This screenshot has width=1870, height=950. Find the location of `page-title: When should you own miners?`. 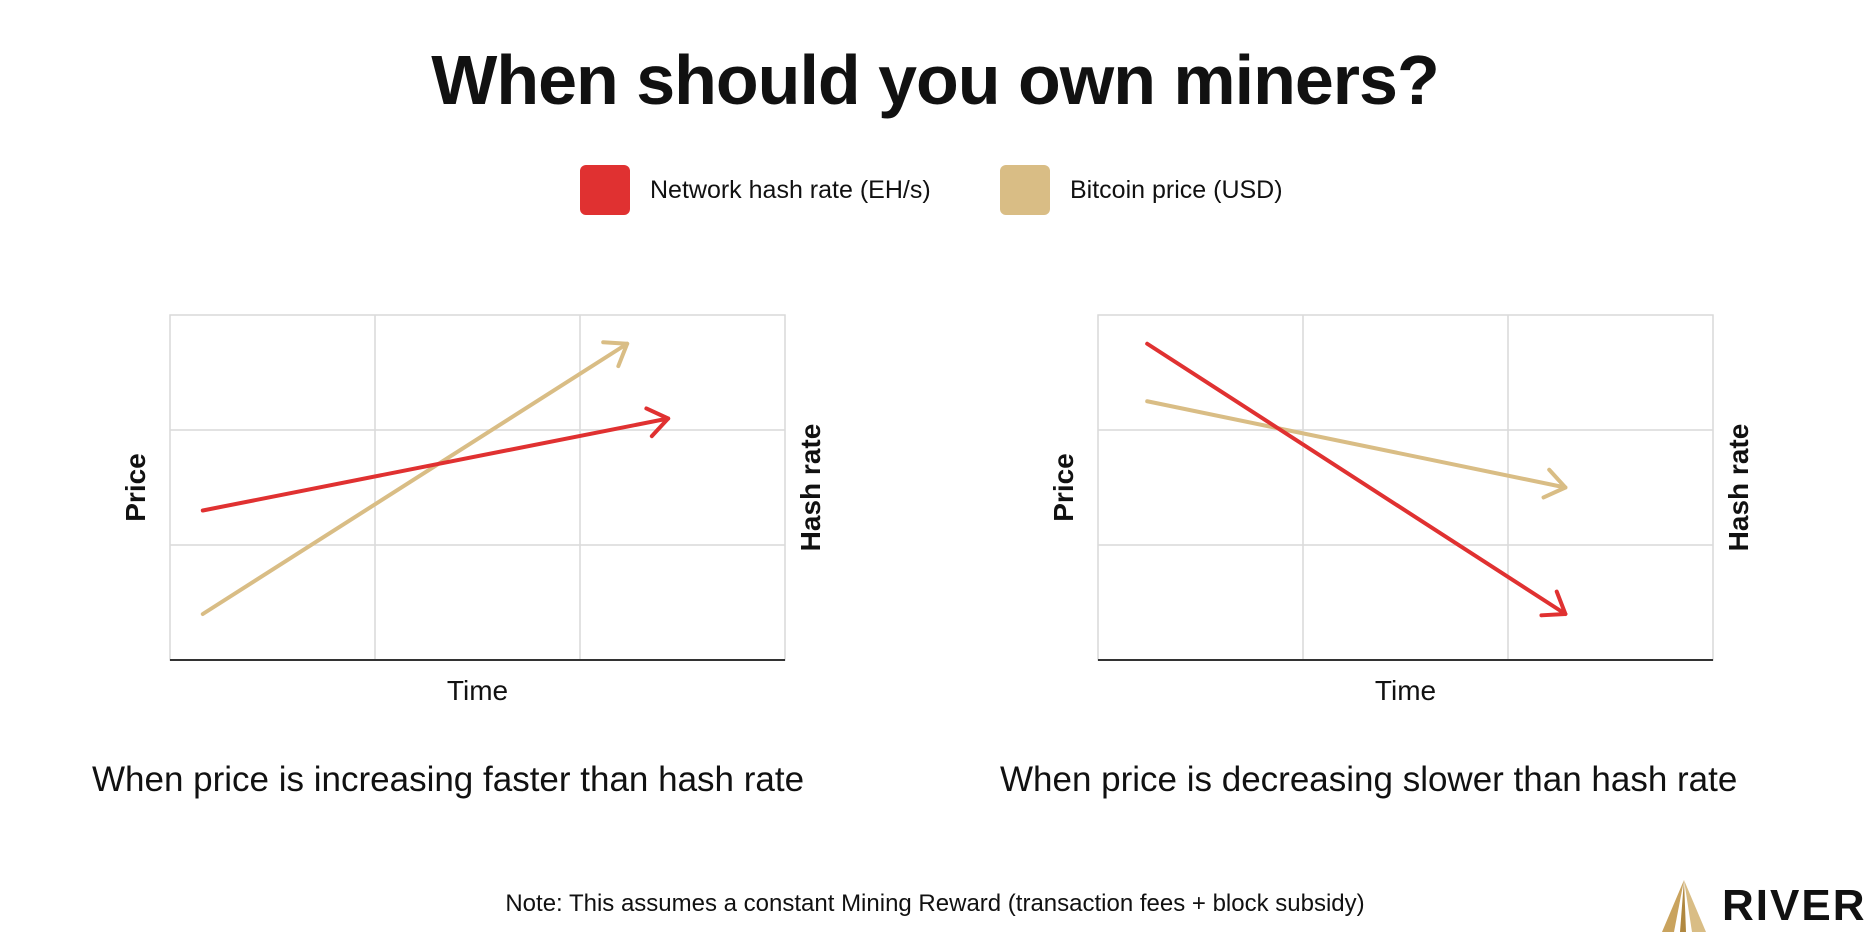

page-title: When should you own miners? is located at coordinates (935, 80).